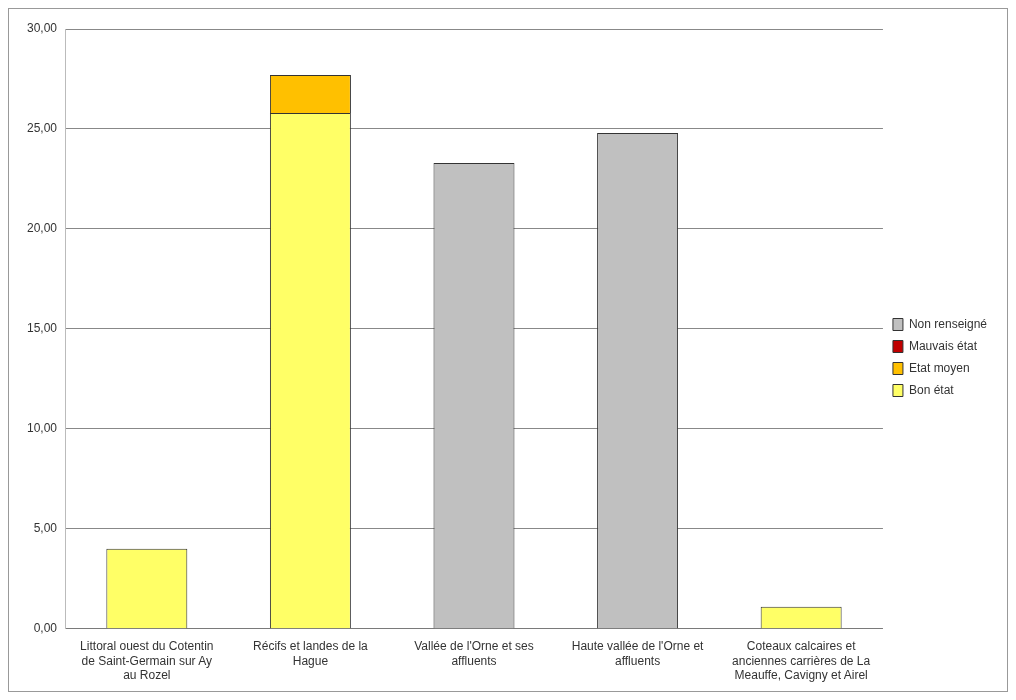 The width and height of the screenshot is (1016, 700). I want to click on y-tick-label: 20,00, so click(42, 228).